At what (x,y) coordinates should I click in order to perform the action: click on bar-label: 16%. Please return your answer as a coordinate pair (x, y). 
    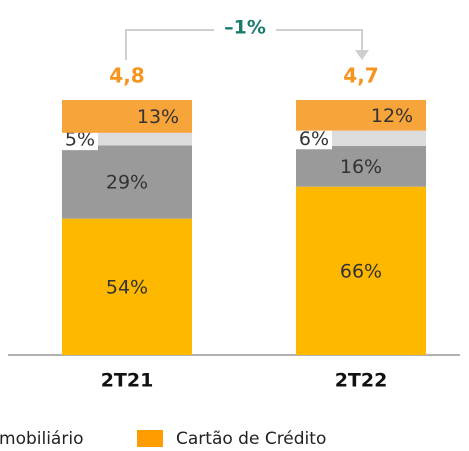
    Looking at the image, I should click on (361, 167).